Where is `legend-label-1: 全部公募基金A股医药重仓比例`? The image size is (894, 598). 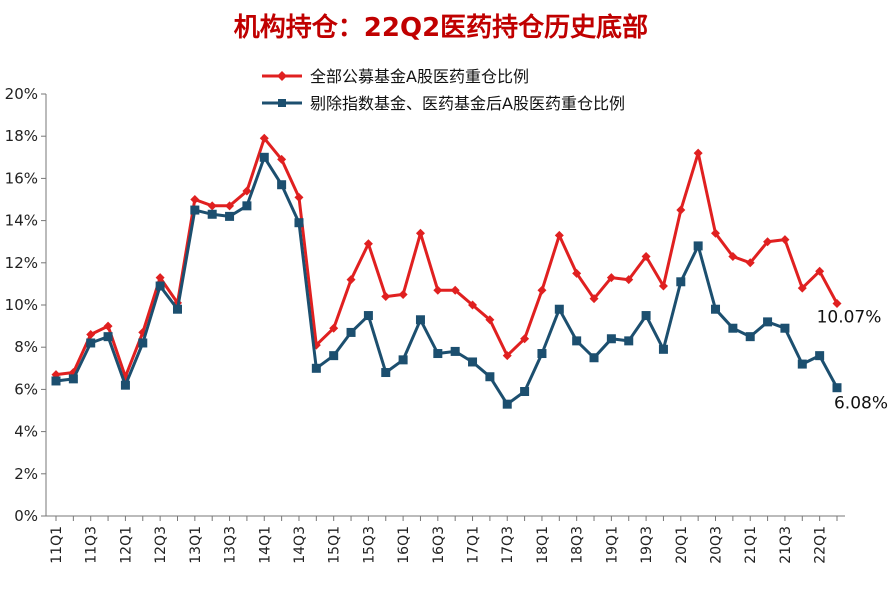 legend-label-1: 全部公募基金A股医药重仓比例 is located at coordinates (419, 76).